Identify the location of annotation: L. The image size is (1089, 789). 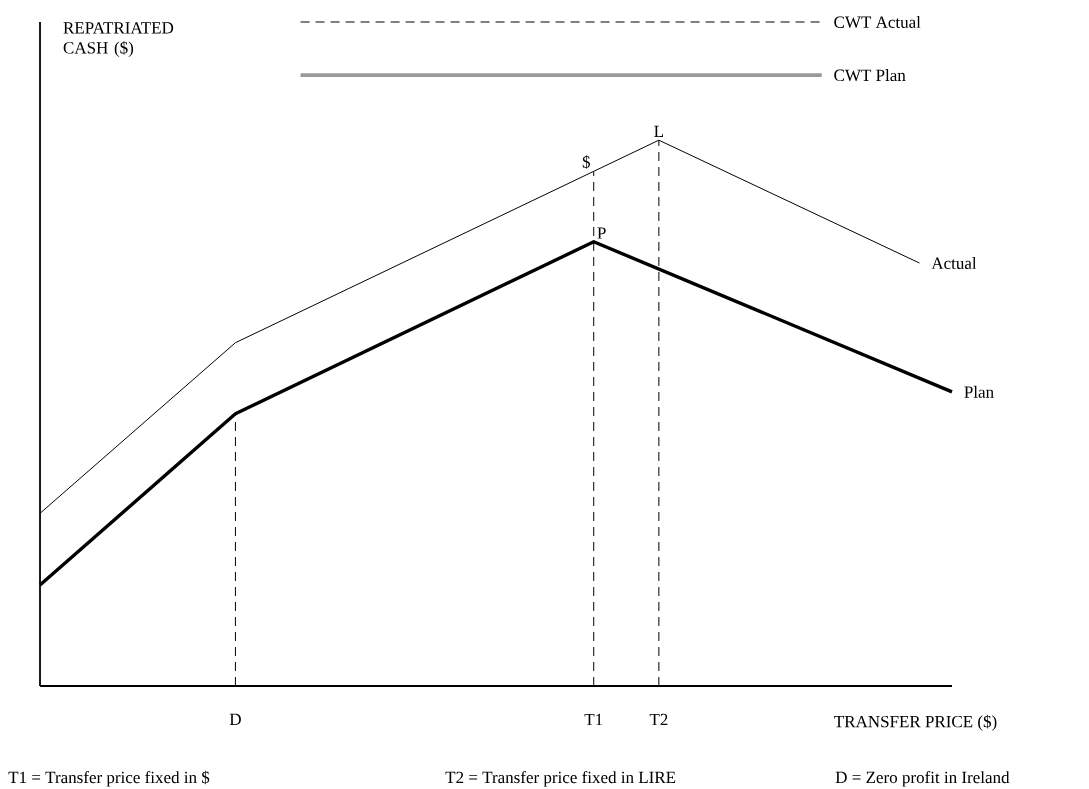
(659, 131).